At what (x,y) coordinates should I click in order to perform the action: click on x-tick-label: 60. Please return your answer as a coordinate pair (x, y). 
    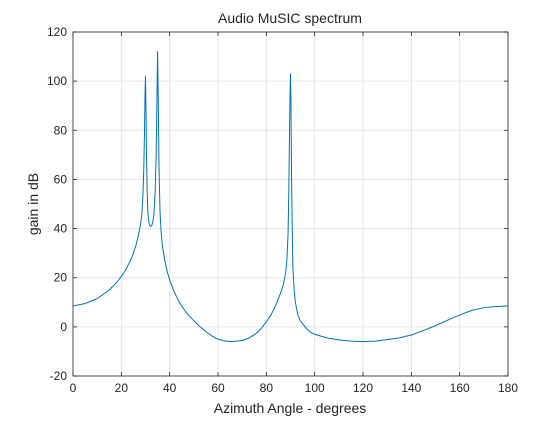
    Looking at the image, I should click on (218, 388).